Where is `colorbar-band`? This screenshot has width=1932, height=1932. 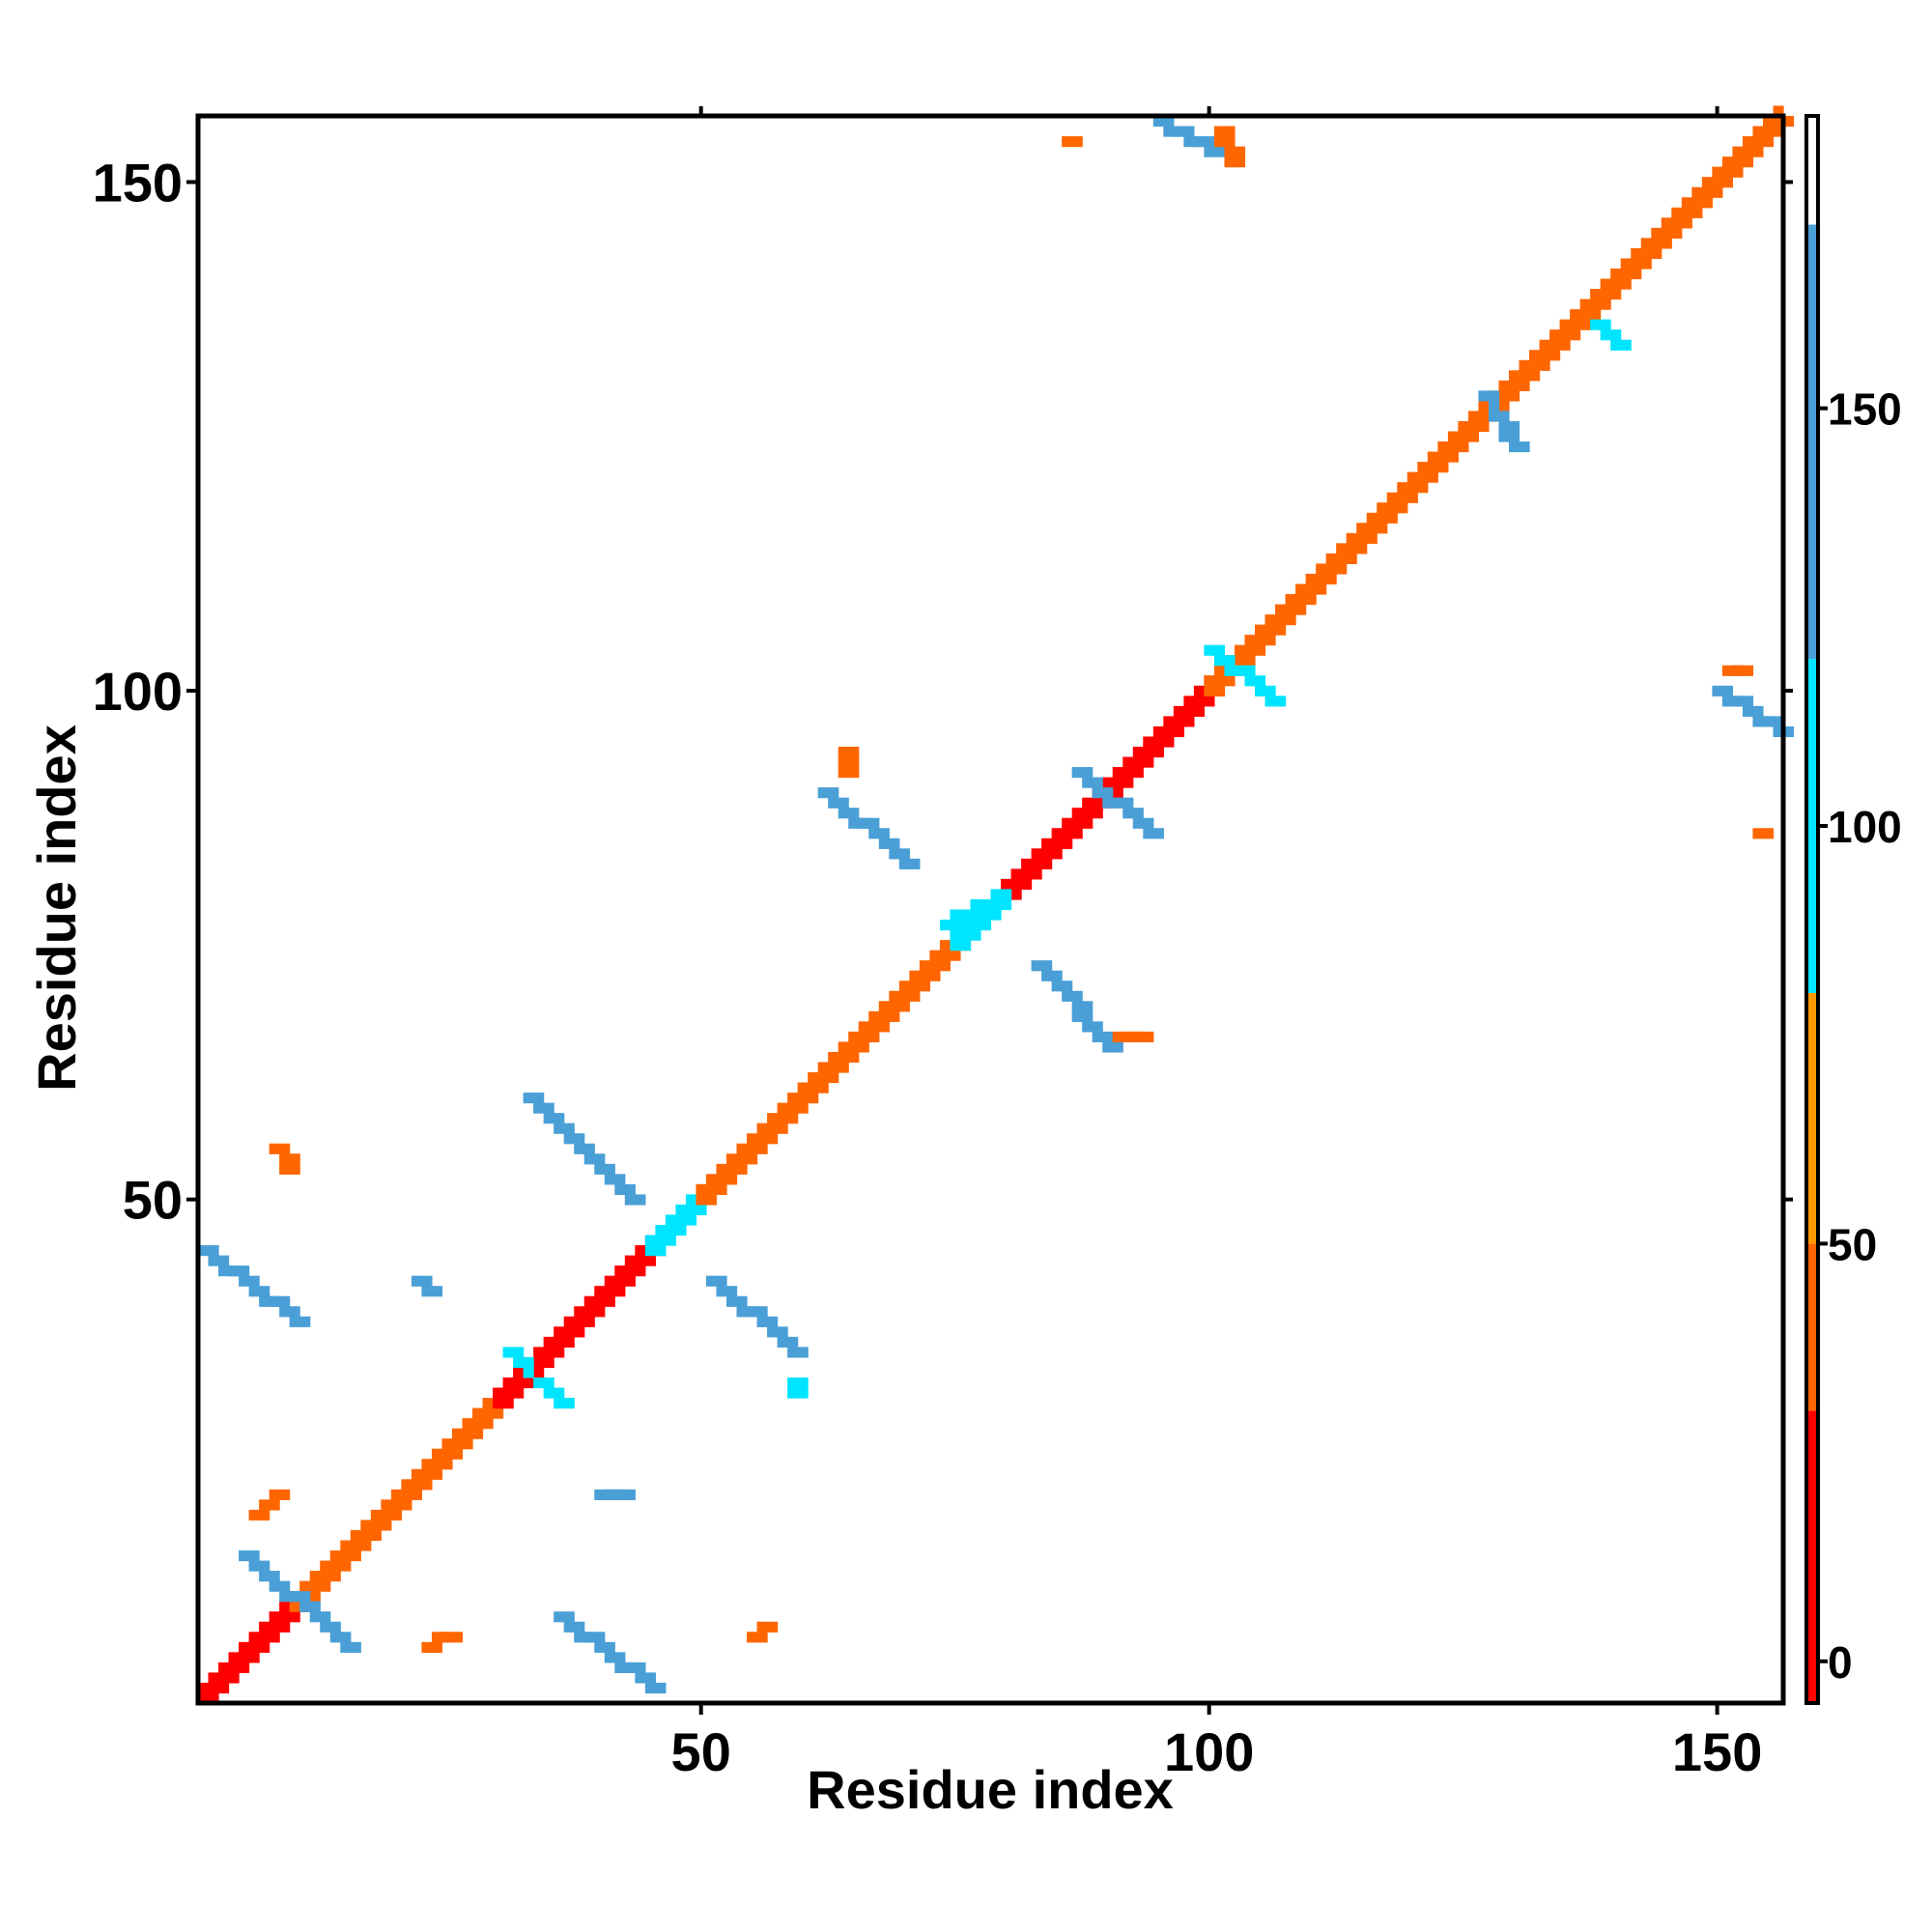 colorbar-band is located at coordinates (1812, 826).